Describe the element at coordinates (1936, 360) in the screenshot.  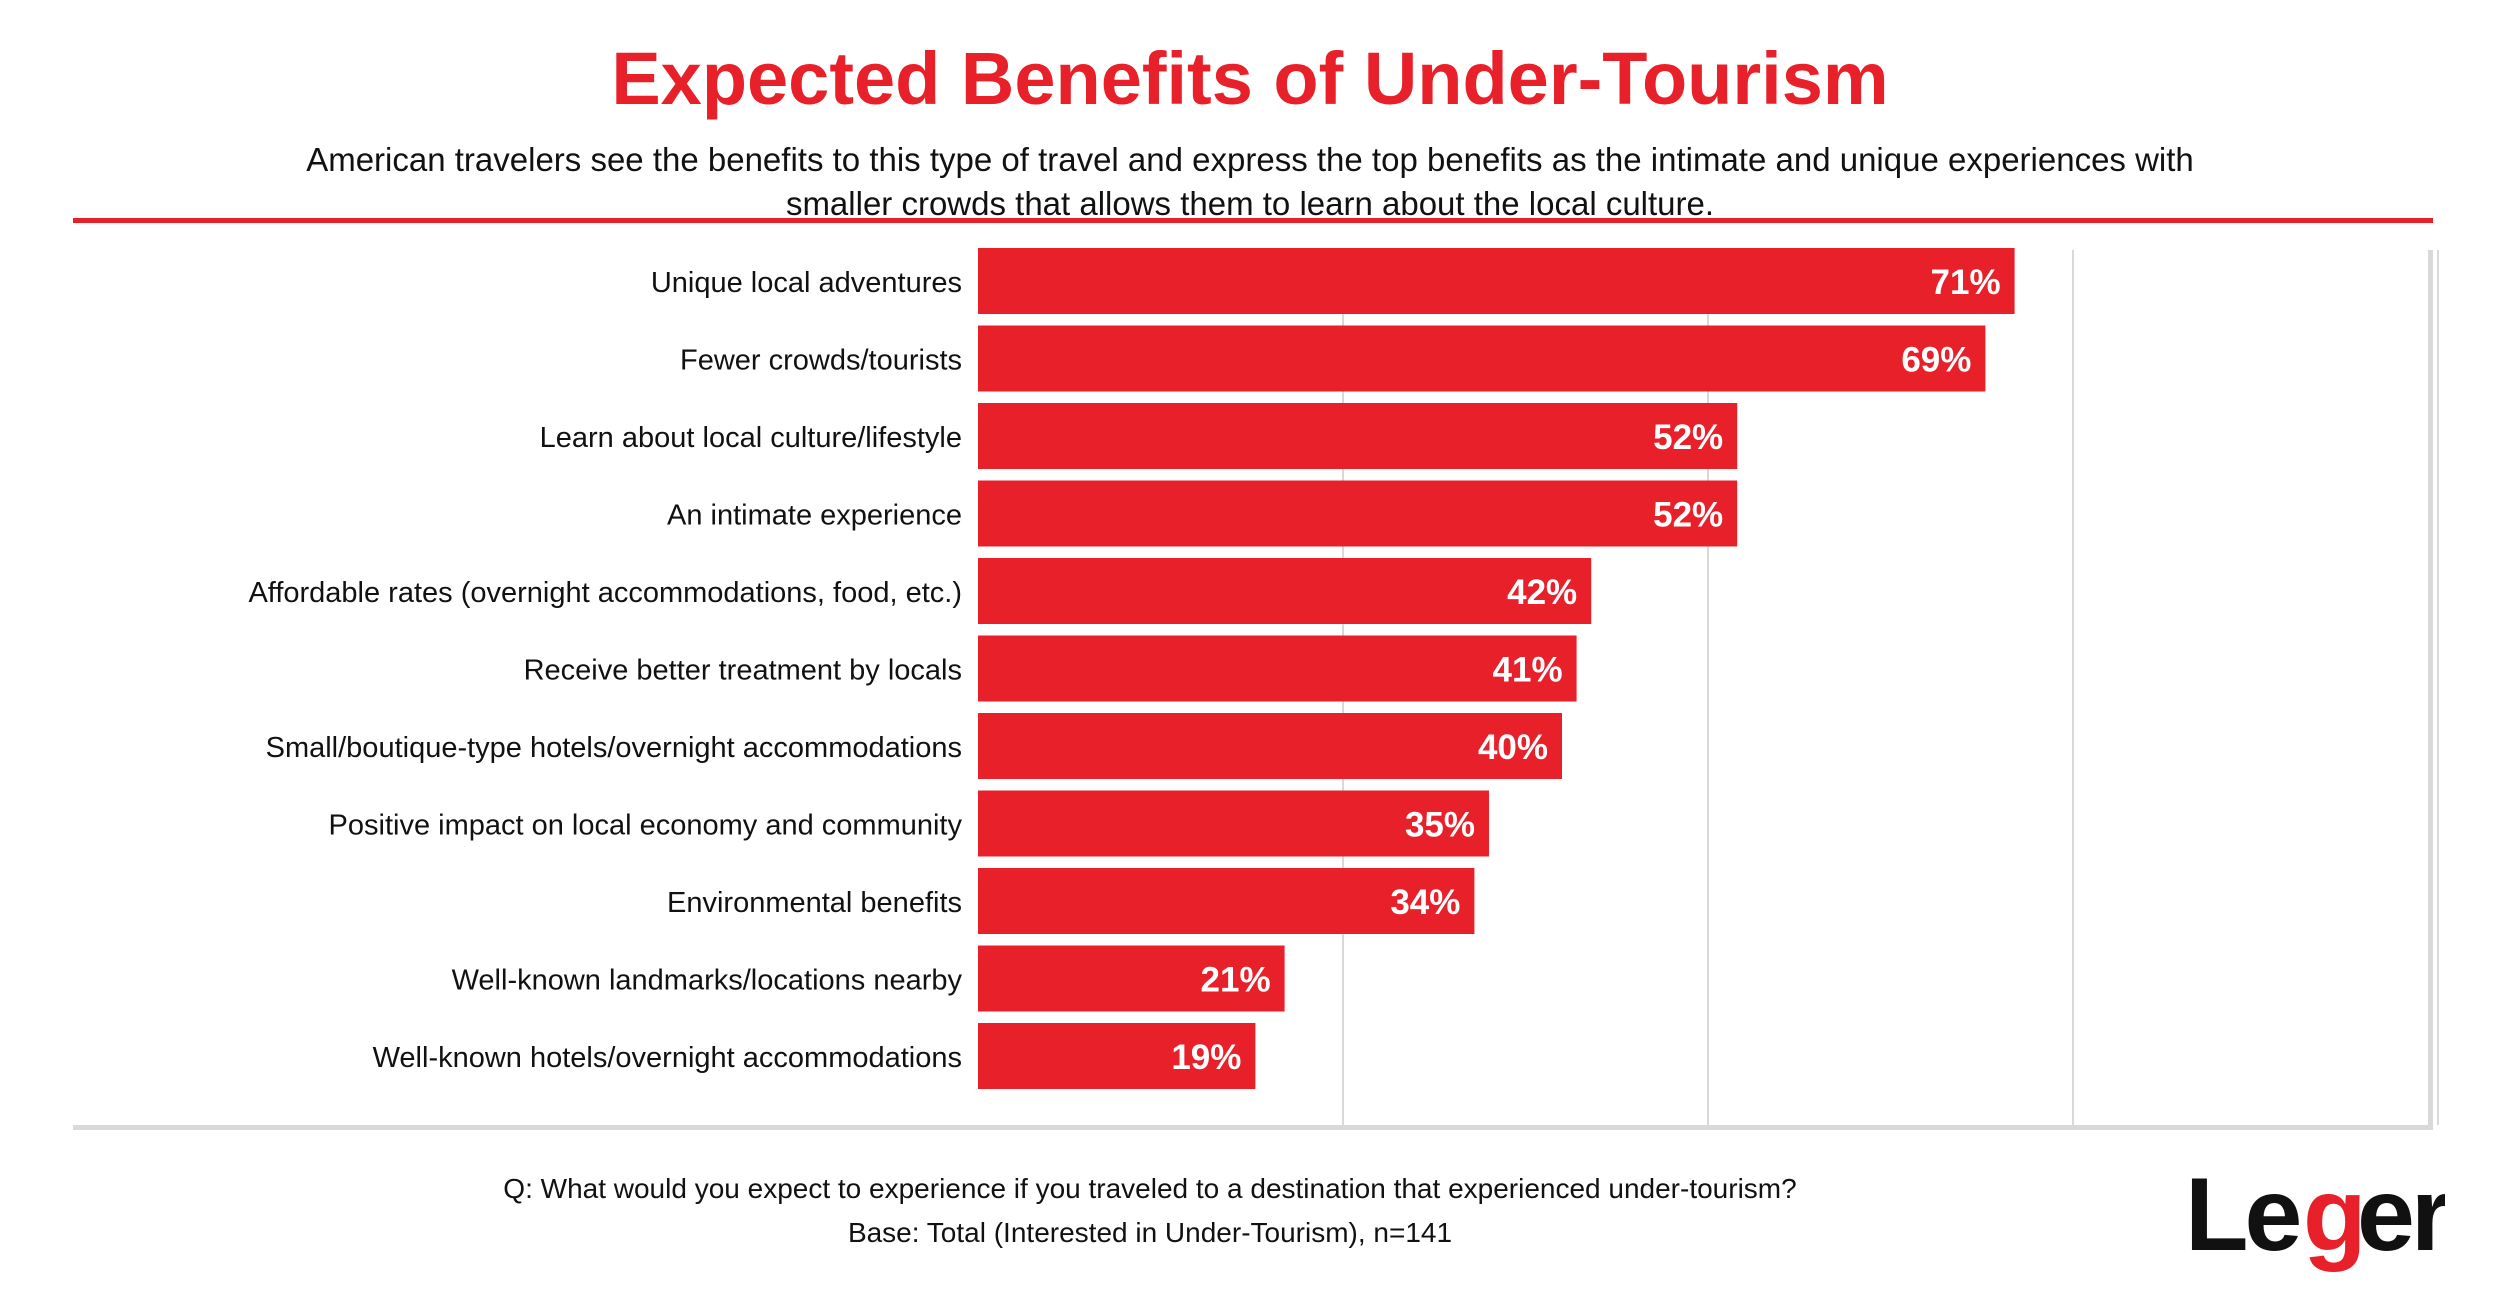
I see `data-label: 69%` at that location.